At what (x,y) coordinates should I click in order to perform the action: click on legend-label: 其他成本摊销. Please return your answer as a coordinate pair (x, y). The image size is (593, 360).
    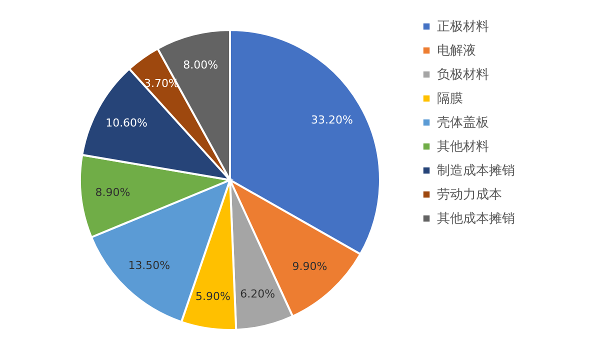
    Looking at the image, I should click on (476, 219).